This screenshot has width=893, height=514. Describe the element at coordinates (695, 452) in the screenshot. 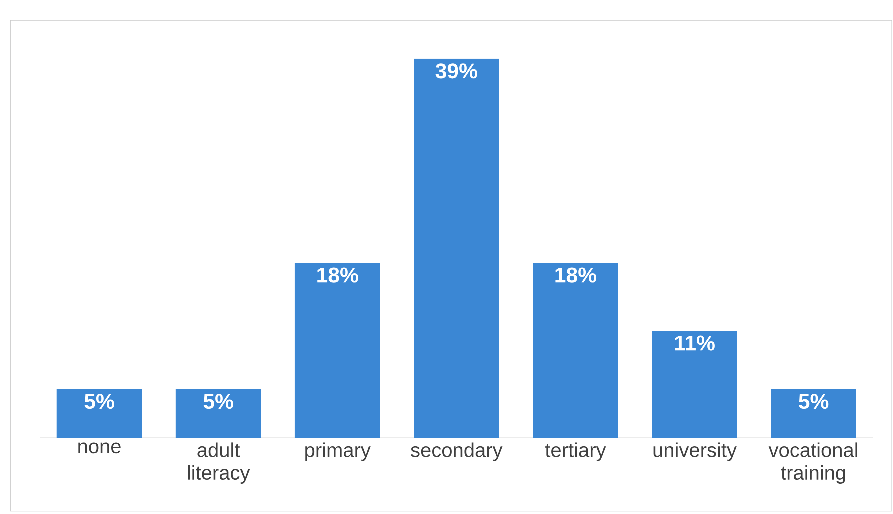

I see `x-tick-label: university` at that location.